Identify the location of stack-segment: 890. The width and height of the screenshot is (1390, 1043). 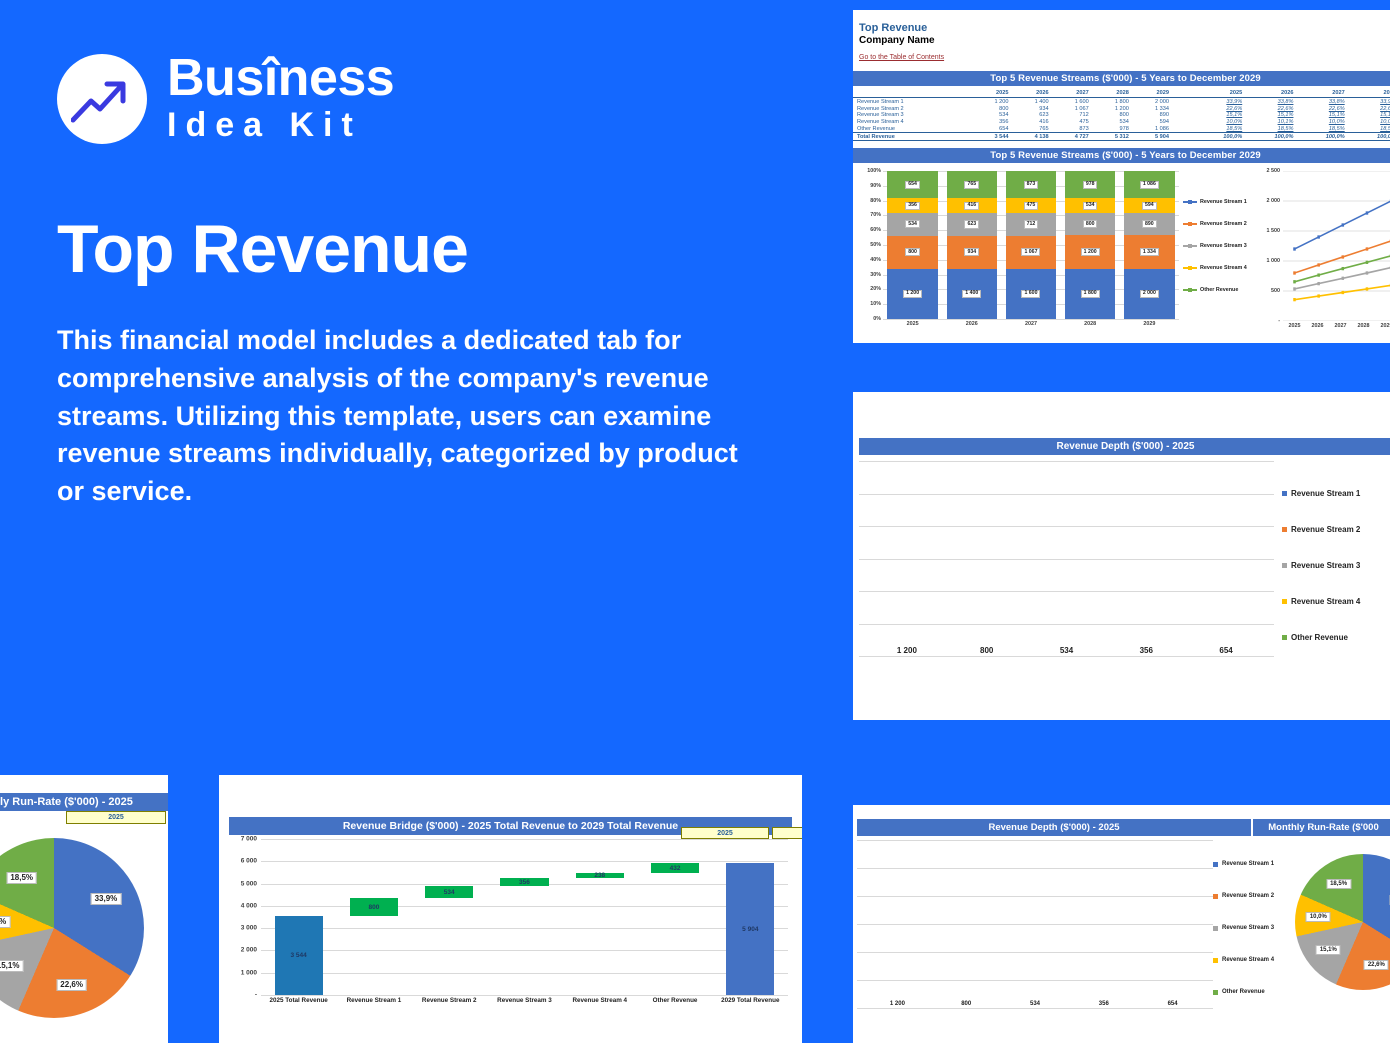
(1149, 224).